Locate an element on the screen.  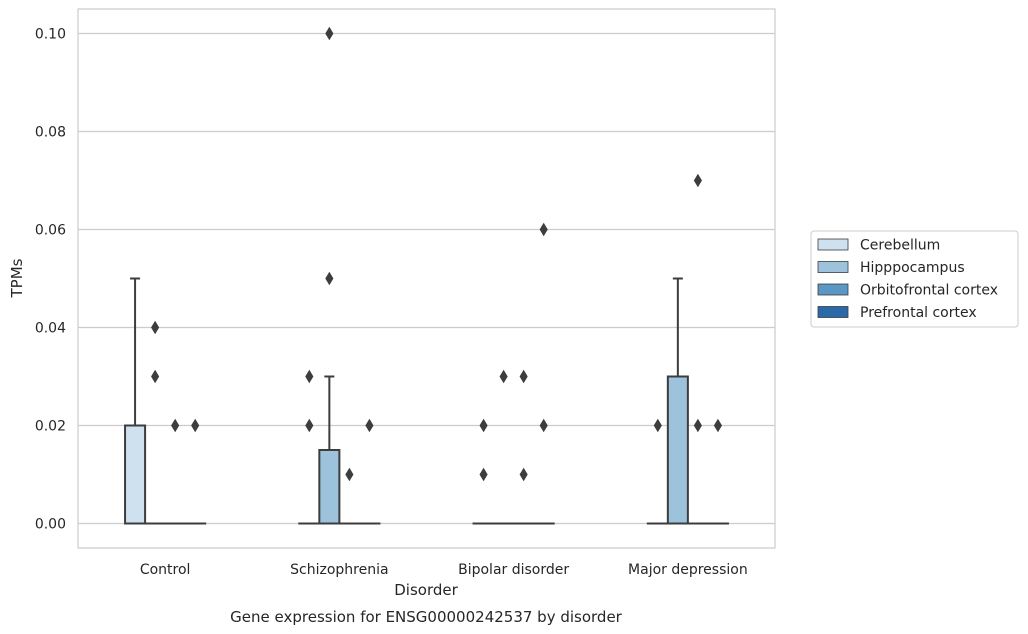
legend-frame is located at coordinates (914, 279).